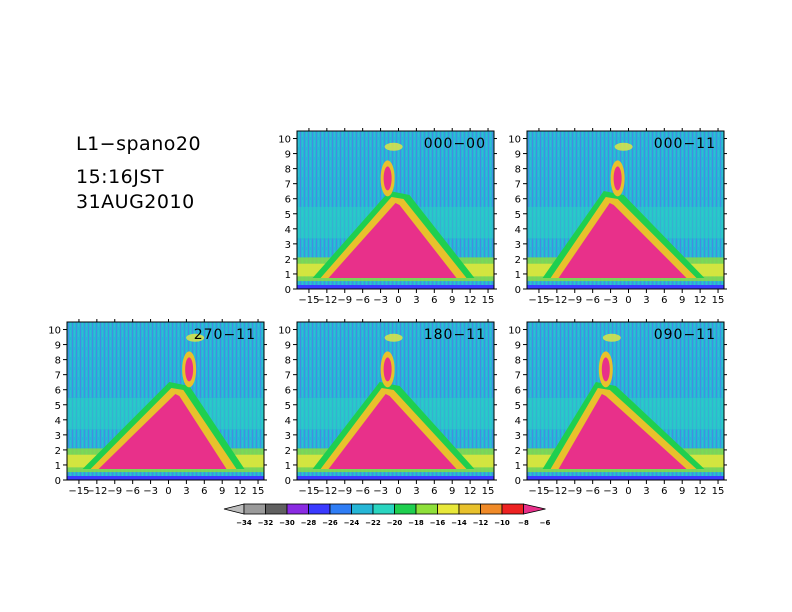 The width and height of the screenshot is (792, 612). I want to click on station-label: L1−spano20, so click(139, 144).